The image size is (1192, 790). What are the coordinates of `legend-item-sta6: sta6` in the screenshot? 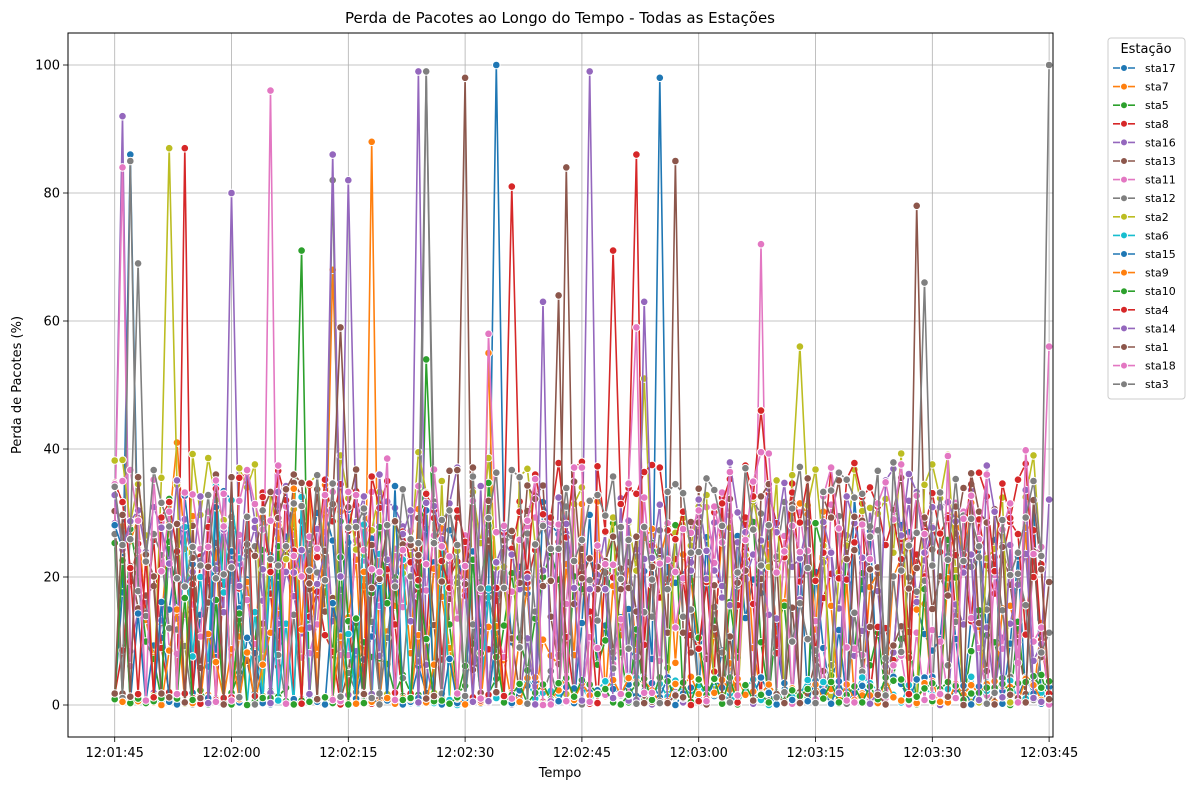 It's located at (1141, 235).